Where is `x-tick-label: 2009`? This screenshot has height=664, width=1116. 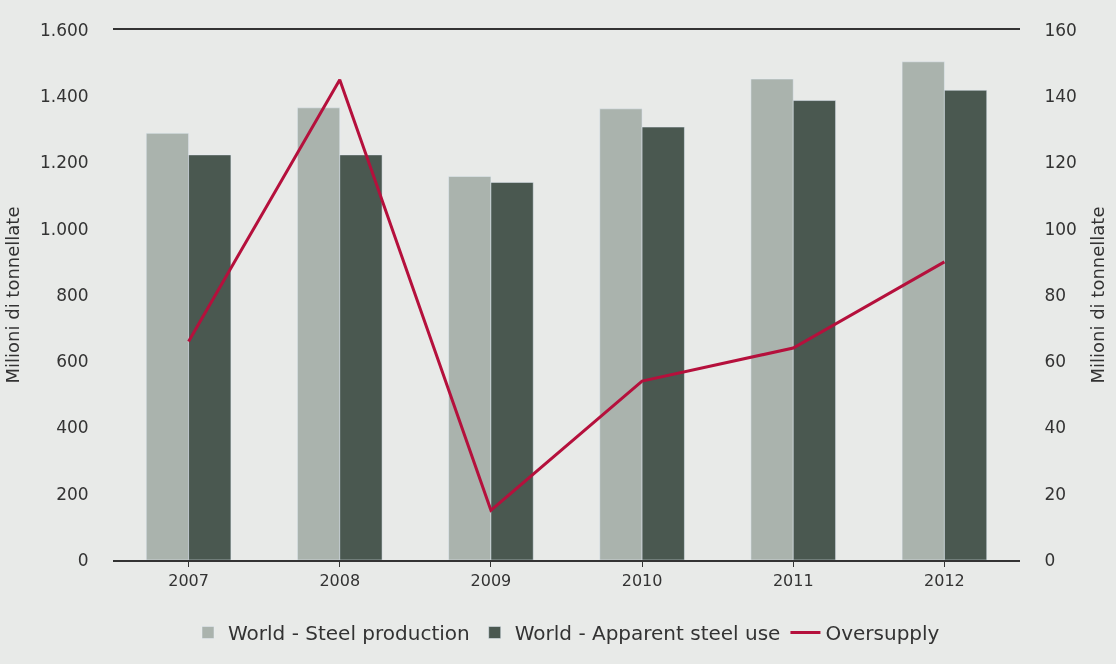
x-tick-label: 2009 is located at coordinates (491, 580).